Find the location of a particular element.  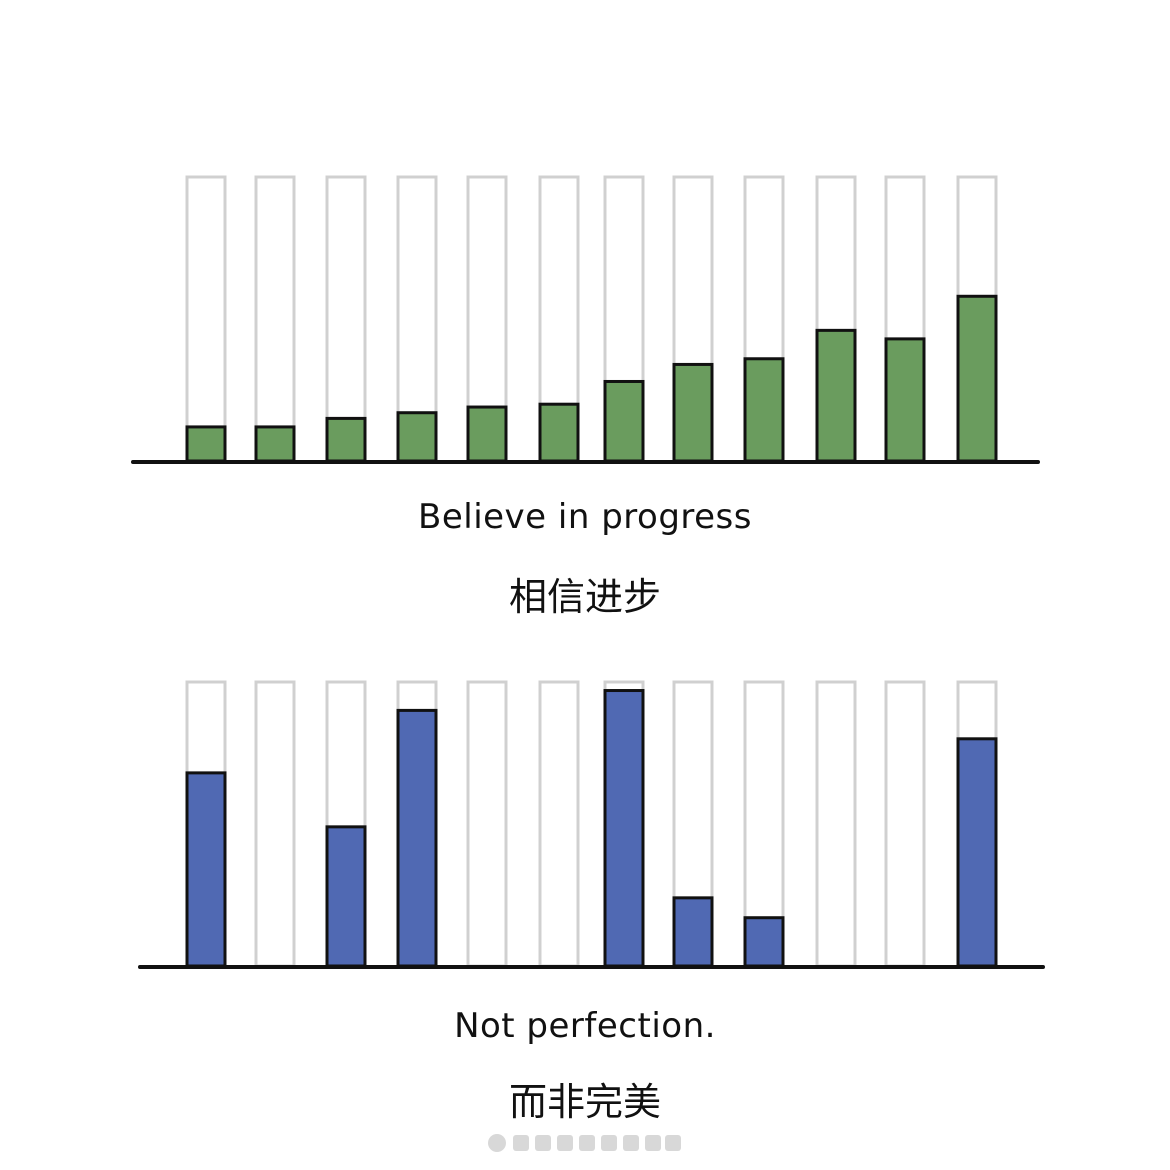

perfection-caption-en: Not perfection. is located at coordinates (585, 1026).